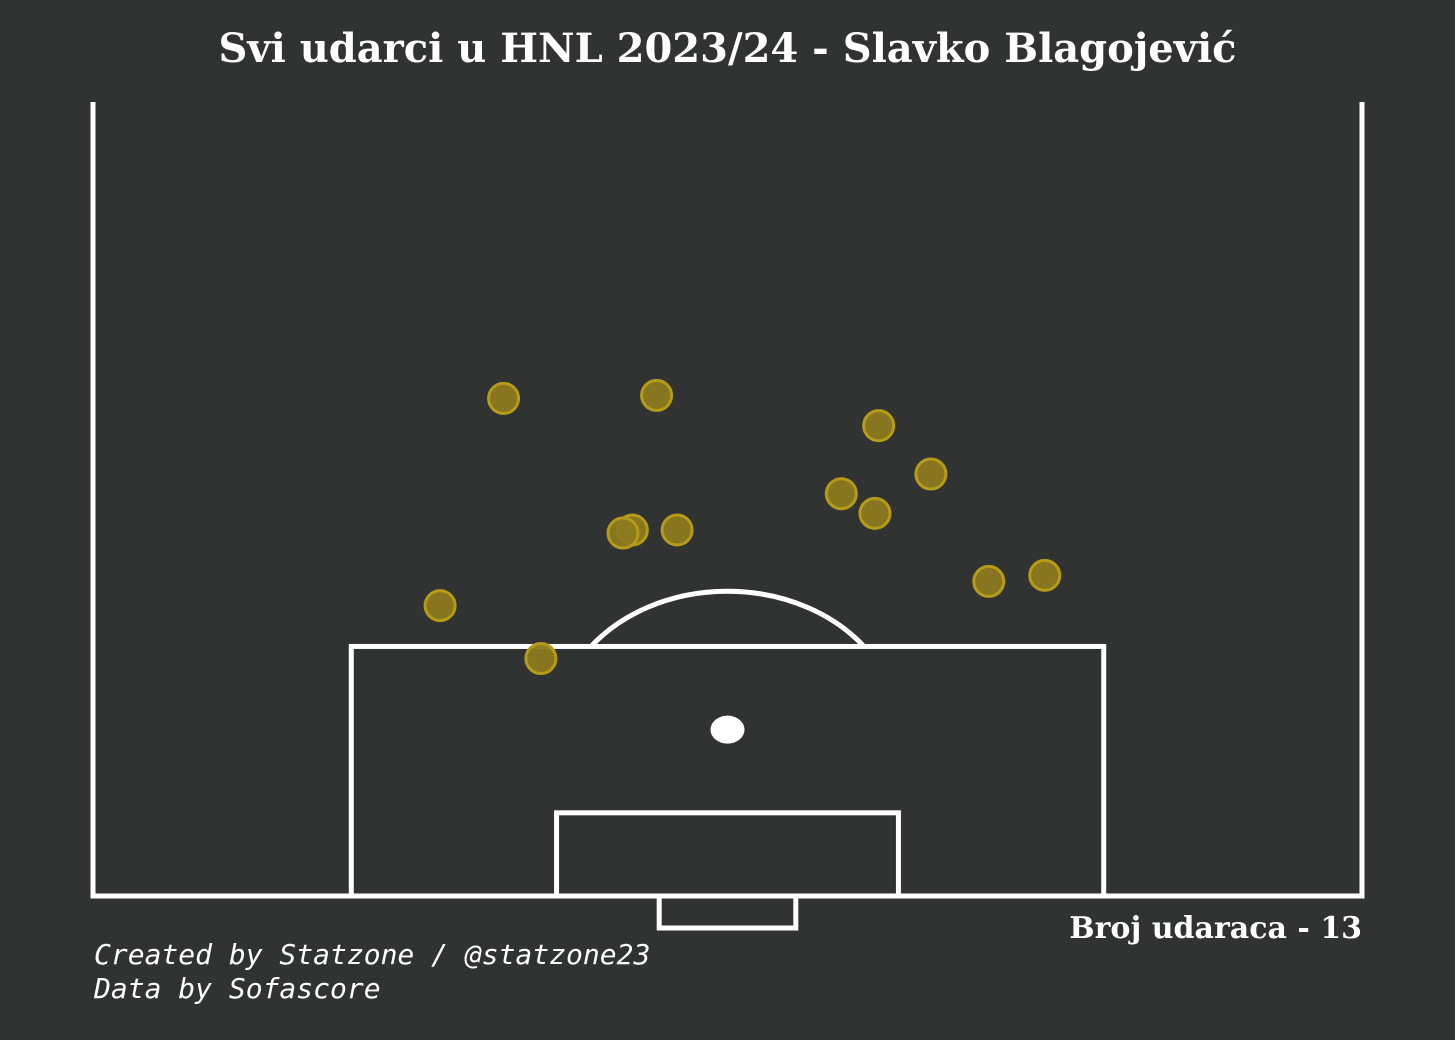 This screenshot has width=1455, height=1040. What do you see at coordinates (727, 912) in the screenshot?
I see `goal` at bounding box center [727, 912].